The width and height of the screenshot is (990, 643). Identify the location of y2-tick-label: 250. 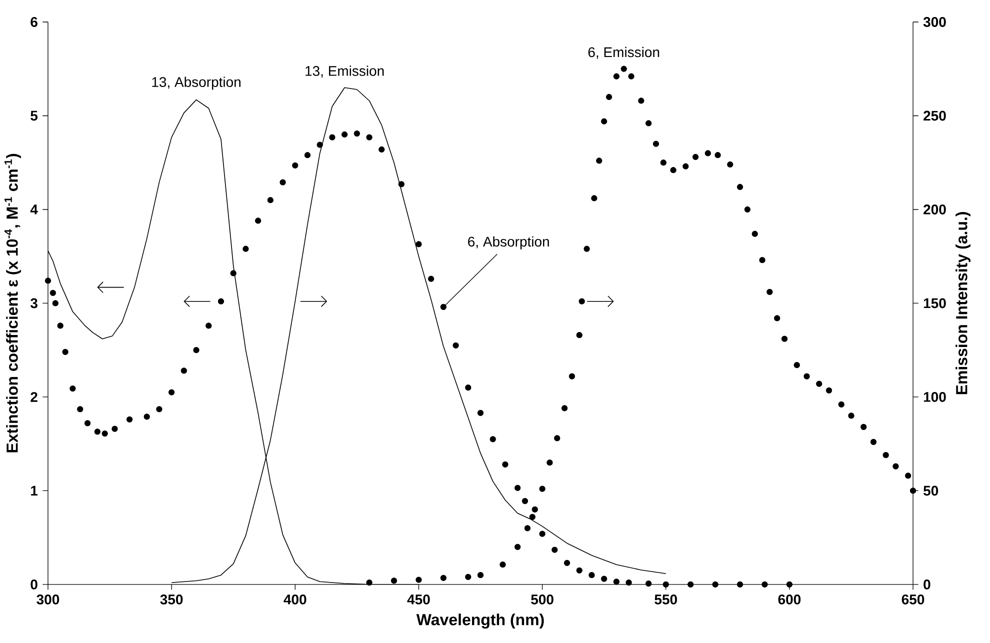
(935, 115).